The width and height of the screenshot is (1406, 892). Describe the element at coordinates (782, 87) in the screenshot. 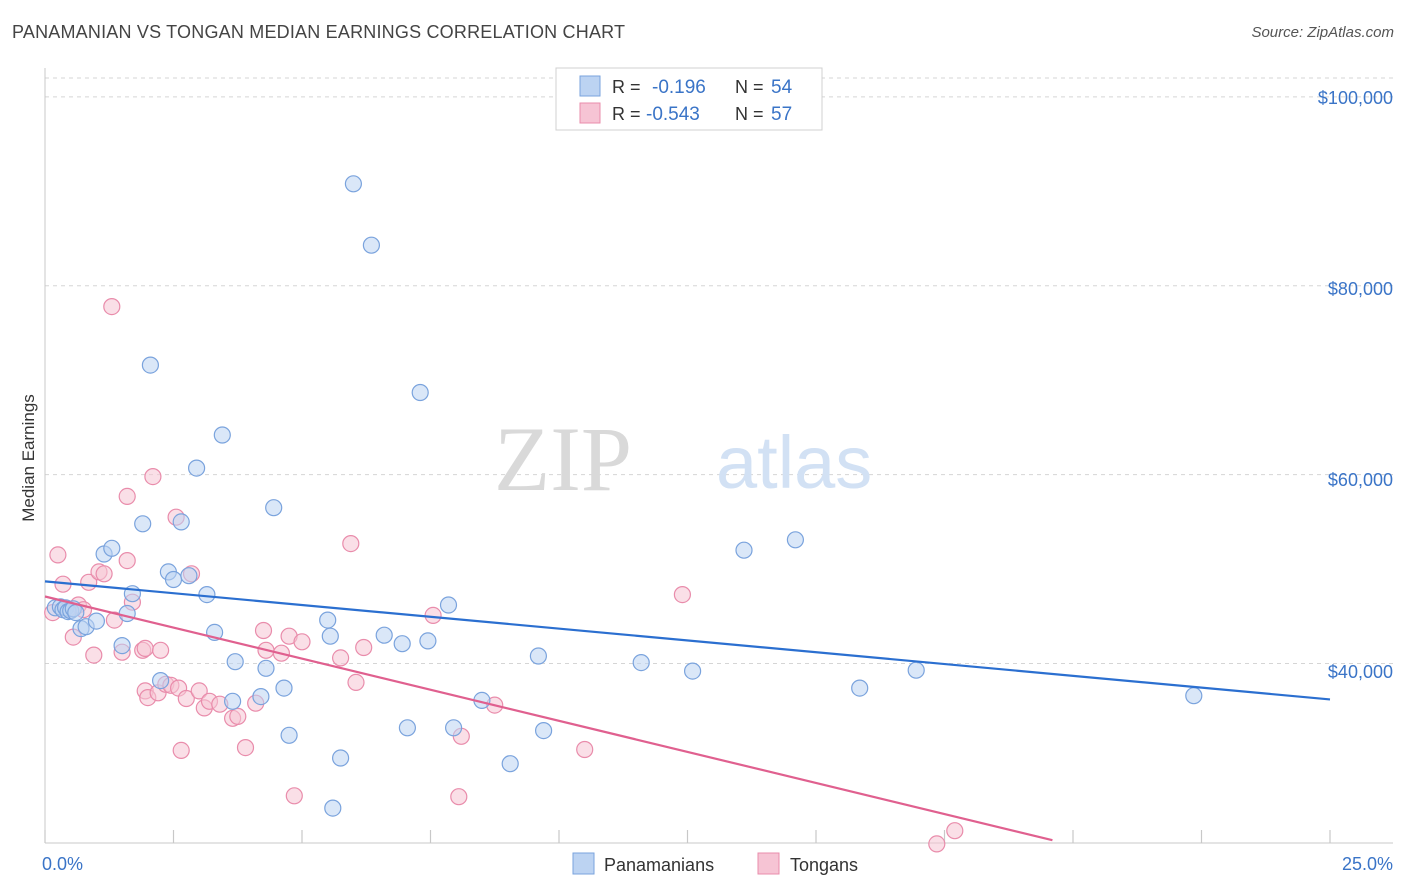

I see `legend-n-value-1: 54` at that location.